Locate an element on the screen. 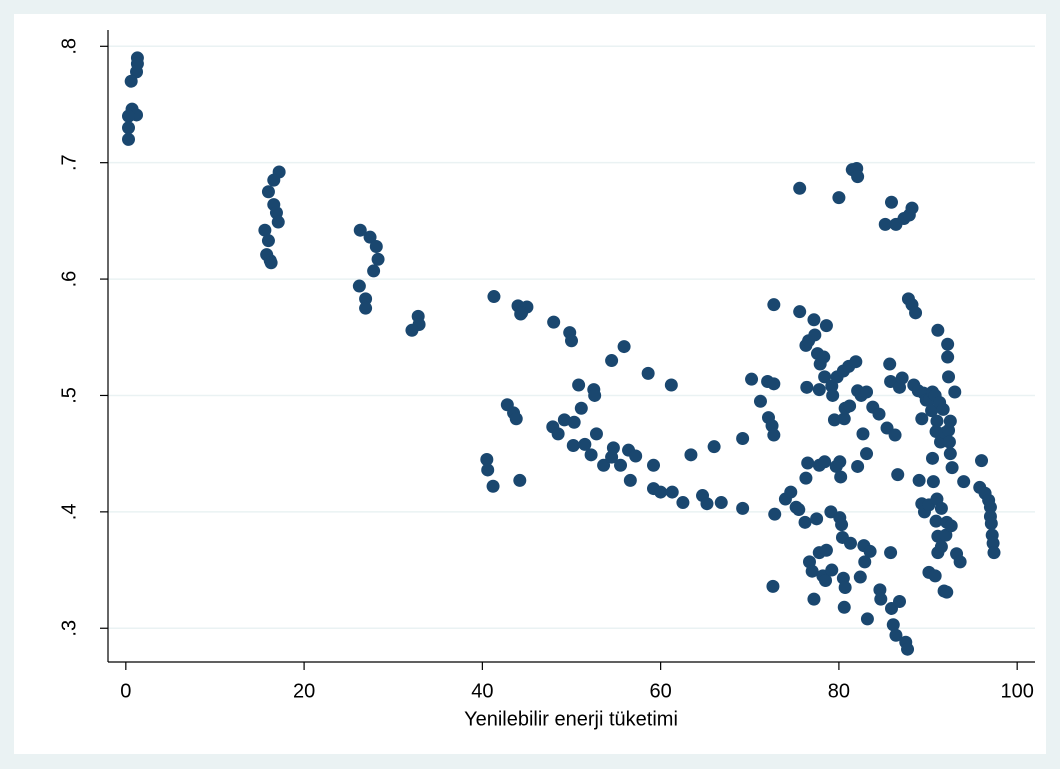 This screenshot has width=1060, height=769. x-tick-label: 60 is located at coordinates (661, 691).